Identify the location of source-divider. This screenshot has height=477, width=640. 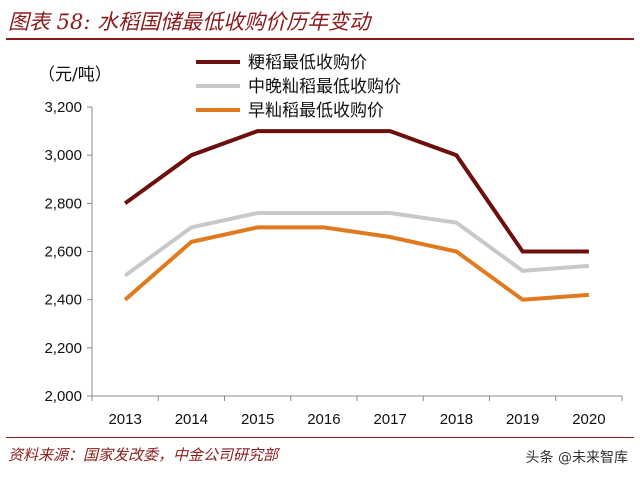
(320, 437).